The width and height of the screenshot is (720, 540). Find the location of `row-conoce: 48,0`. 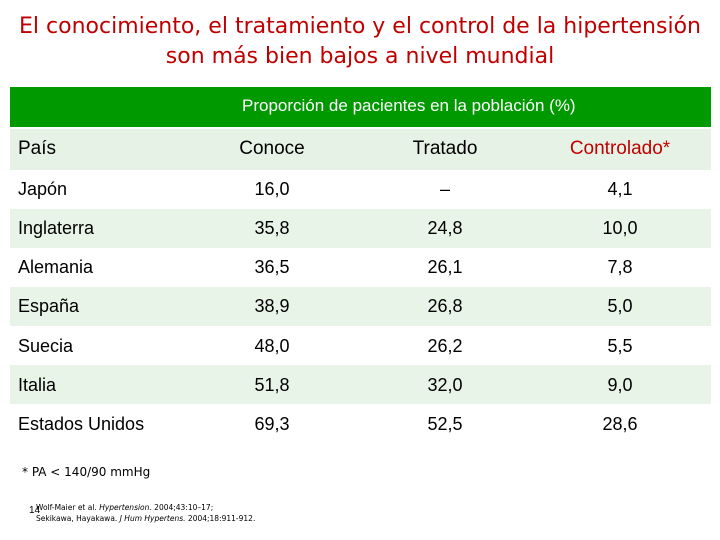

row-conoce: 48,0 is located at coordinates (272, 346).